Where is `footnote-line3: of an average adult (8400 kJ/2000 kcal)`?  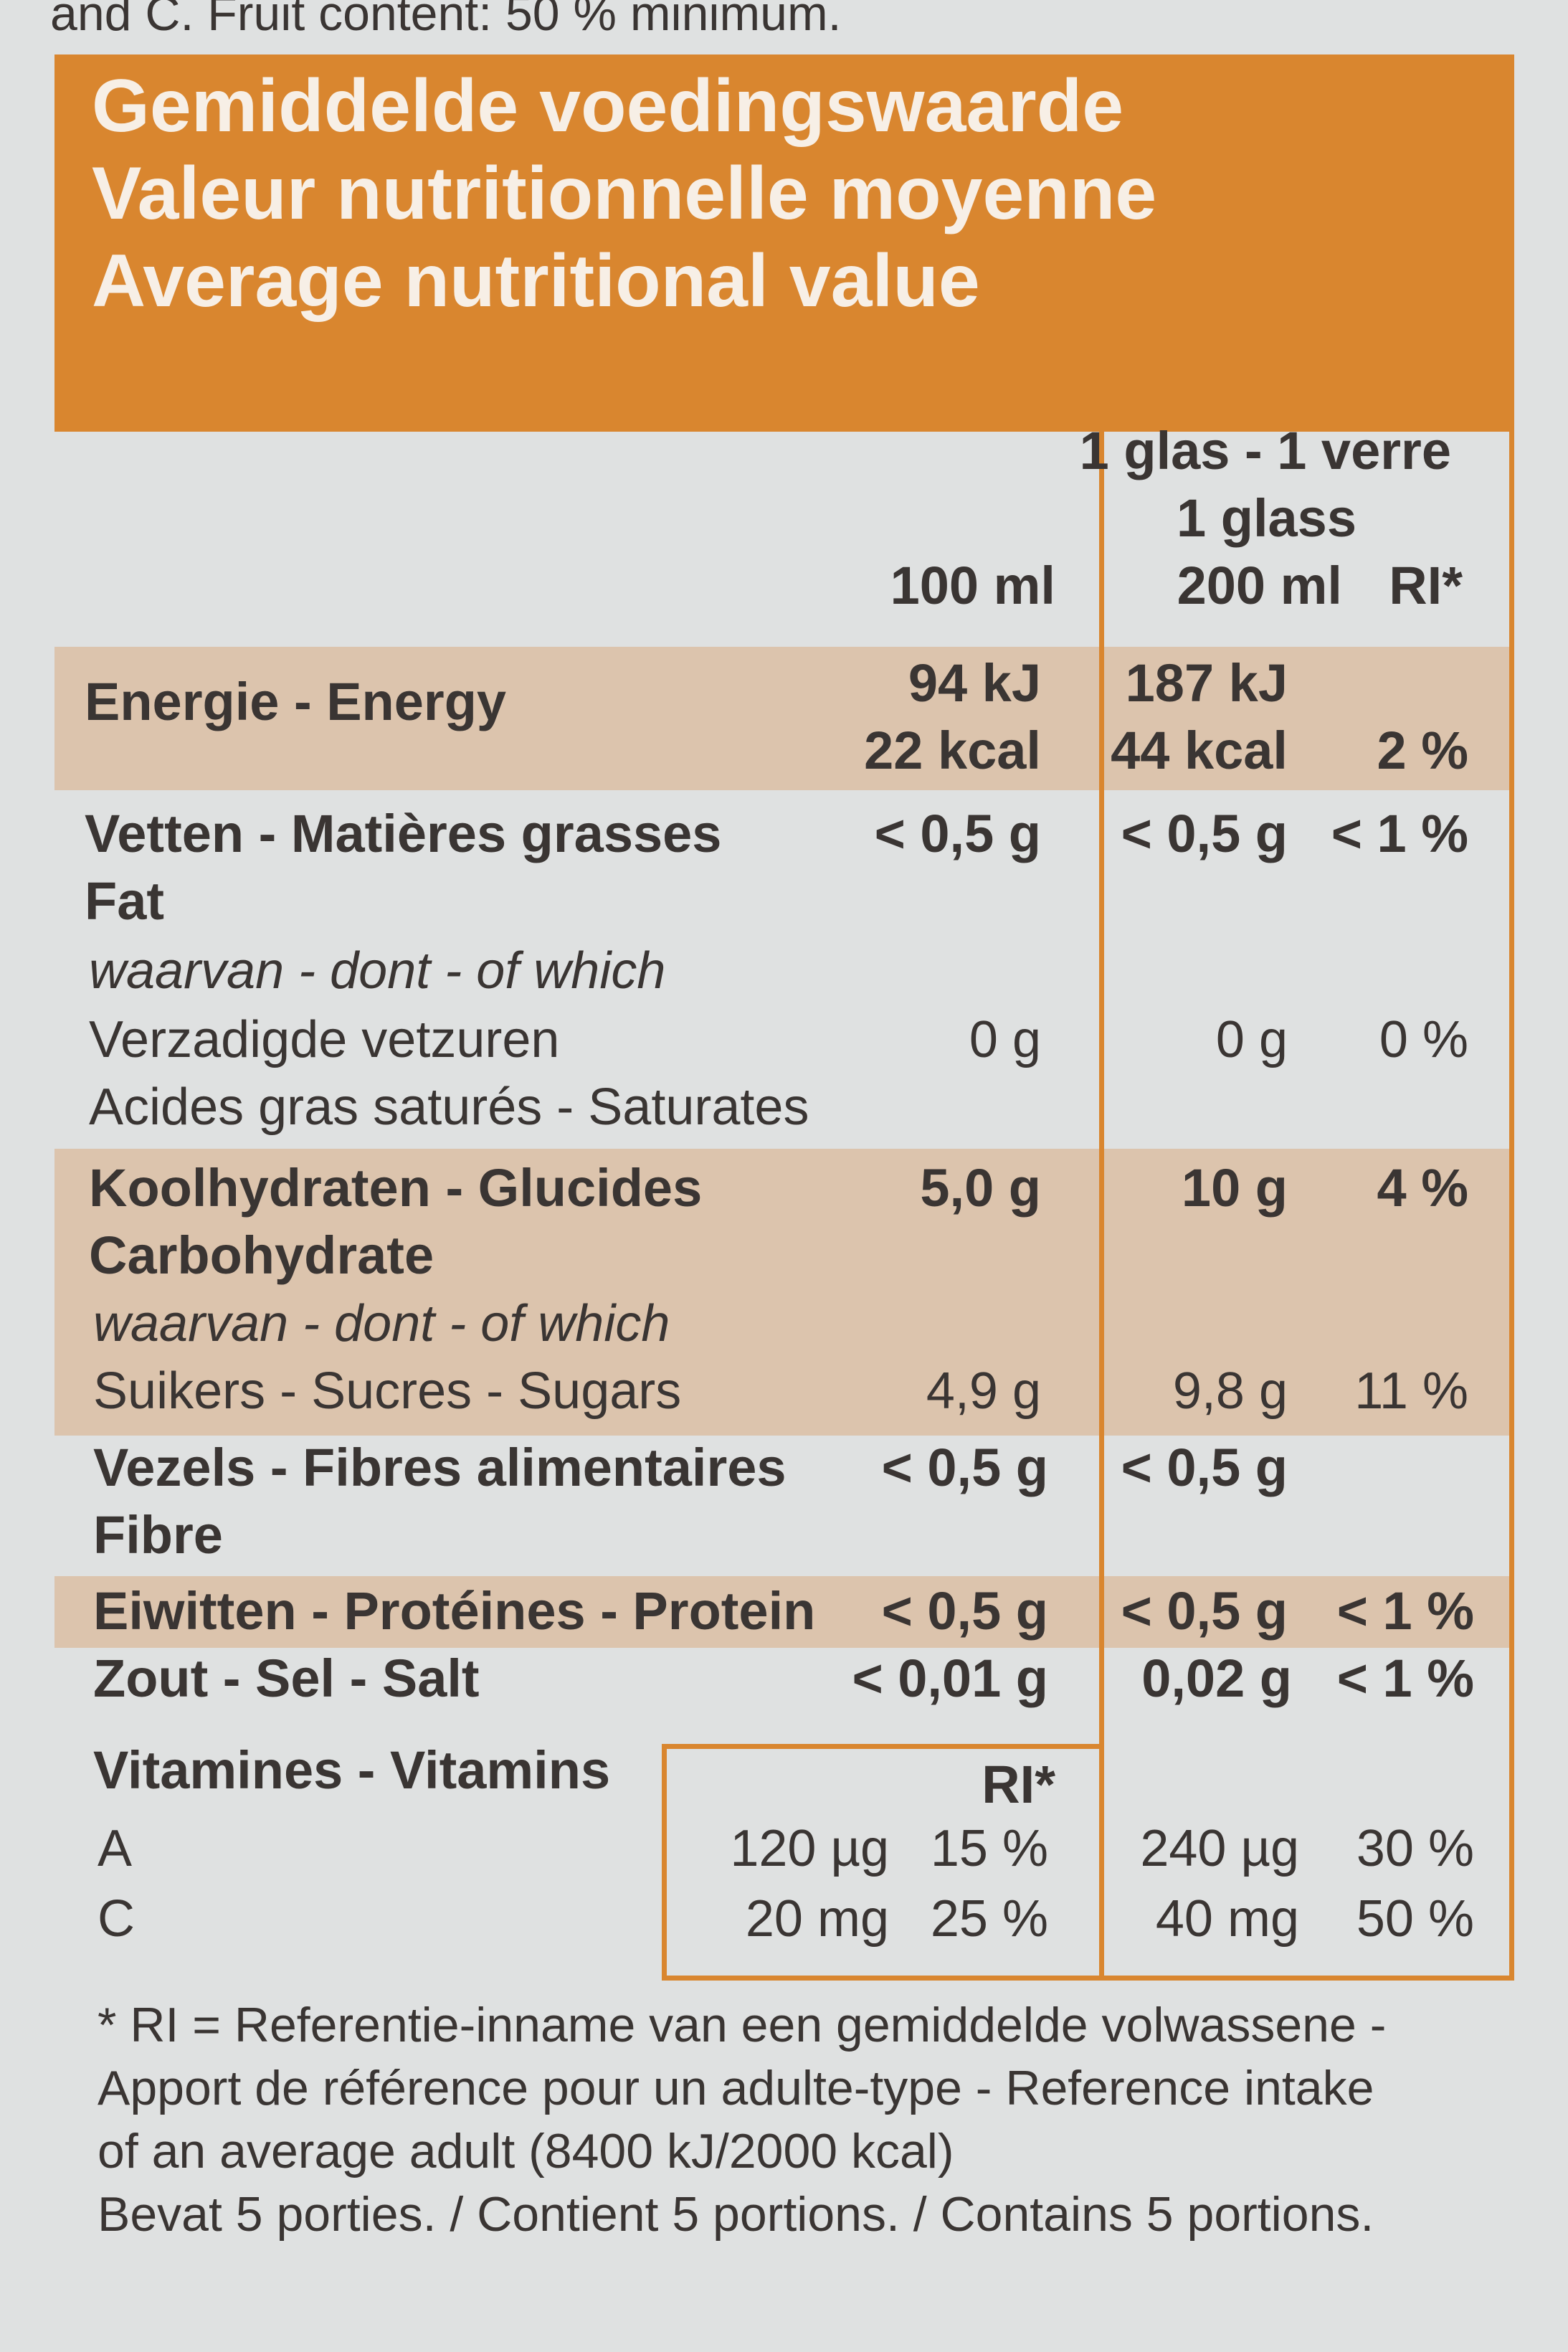
footnote-line3: of an average adult (8400 kJ/2000 kcal) is located at coordinates (526, 2151).